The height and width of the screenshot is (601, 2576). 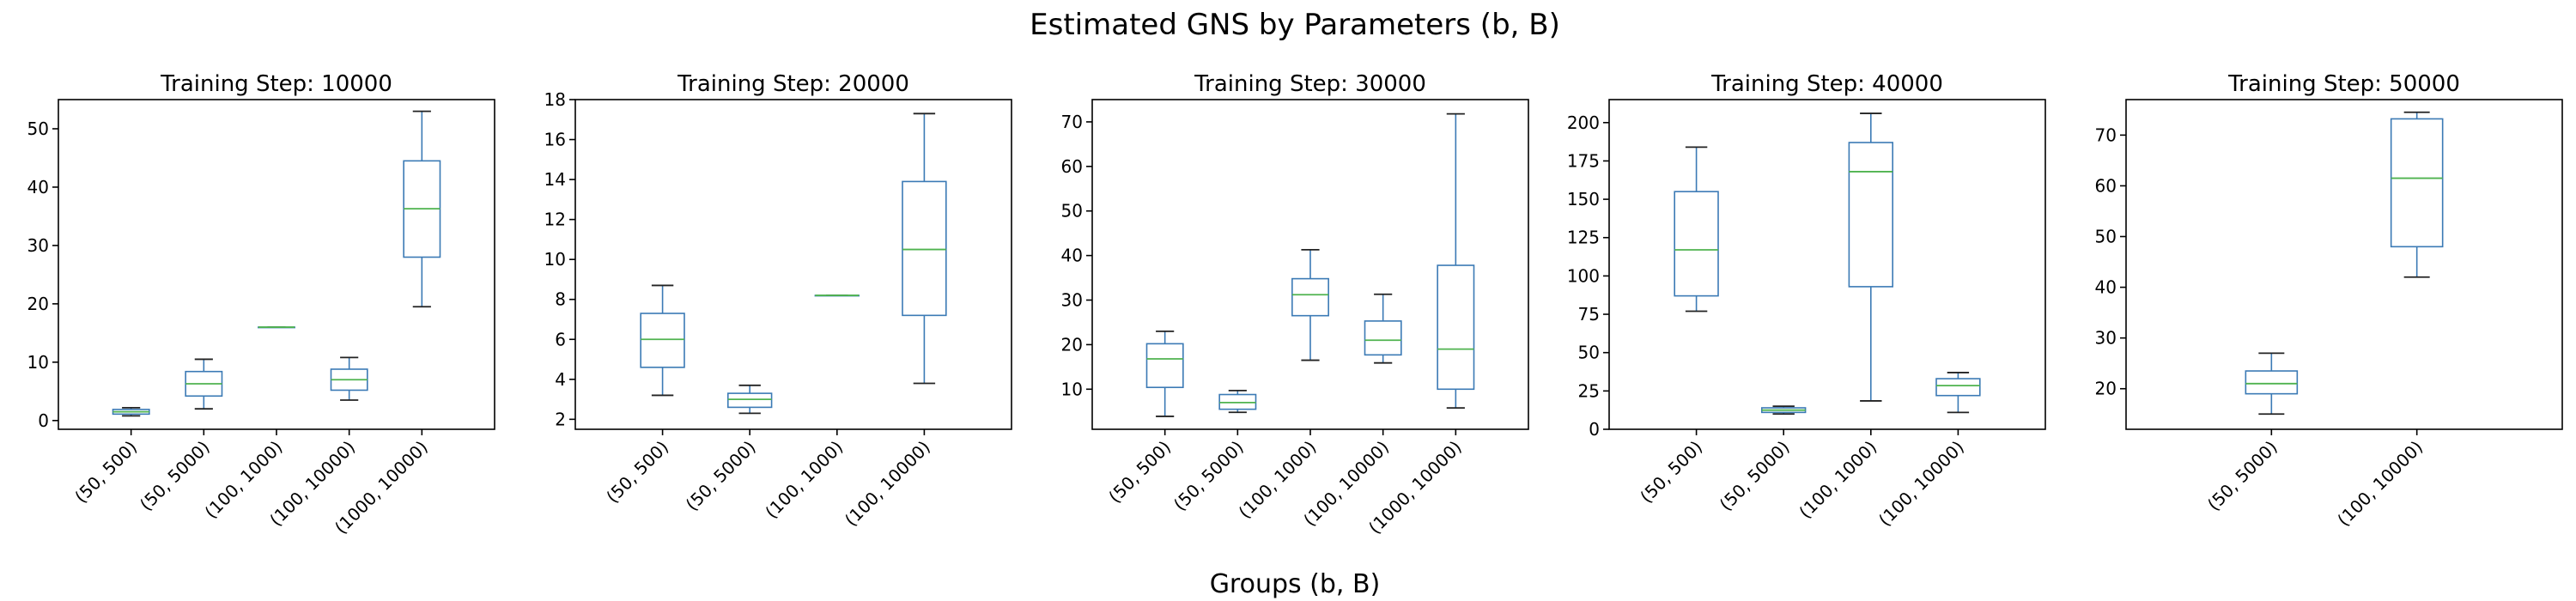 What do you see at coordinates (555, 179) in the screenshot?
I see `y-tick-label: 14` at bounding box center [555, 179].